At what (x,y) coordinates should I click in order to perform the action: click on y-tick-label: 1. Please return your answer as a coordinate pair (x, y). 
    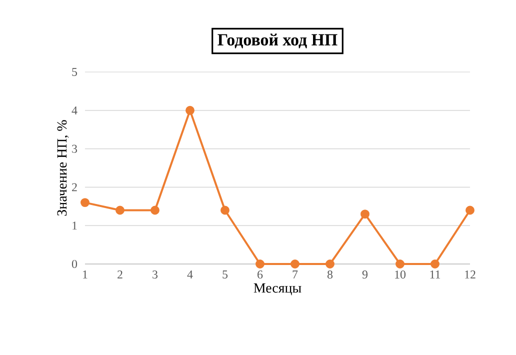
    Looking at the image, I should click on (74, 226).